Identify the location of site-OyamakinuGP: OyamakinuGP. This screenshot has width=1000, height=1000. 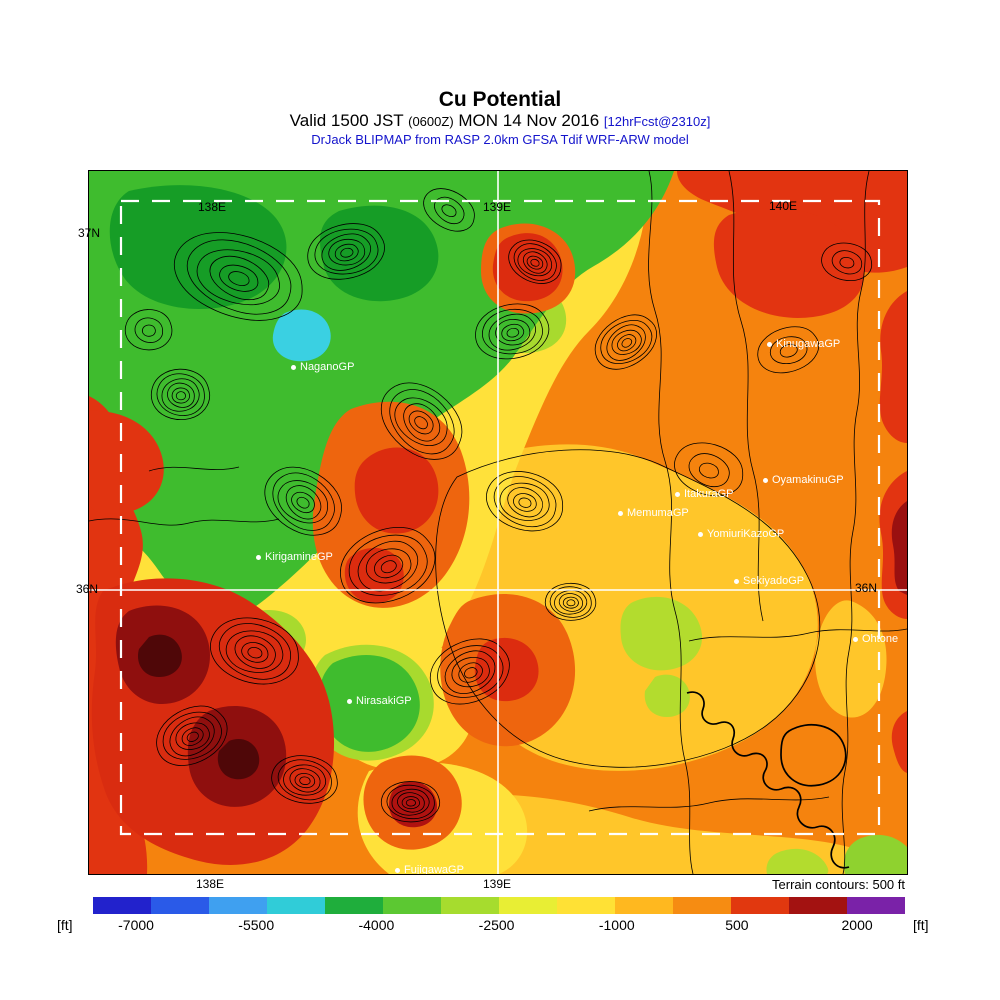
(803, 480).